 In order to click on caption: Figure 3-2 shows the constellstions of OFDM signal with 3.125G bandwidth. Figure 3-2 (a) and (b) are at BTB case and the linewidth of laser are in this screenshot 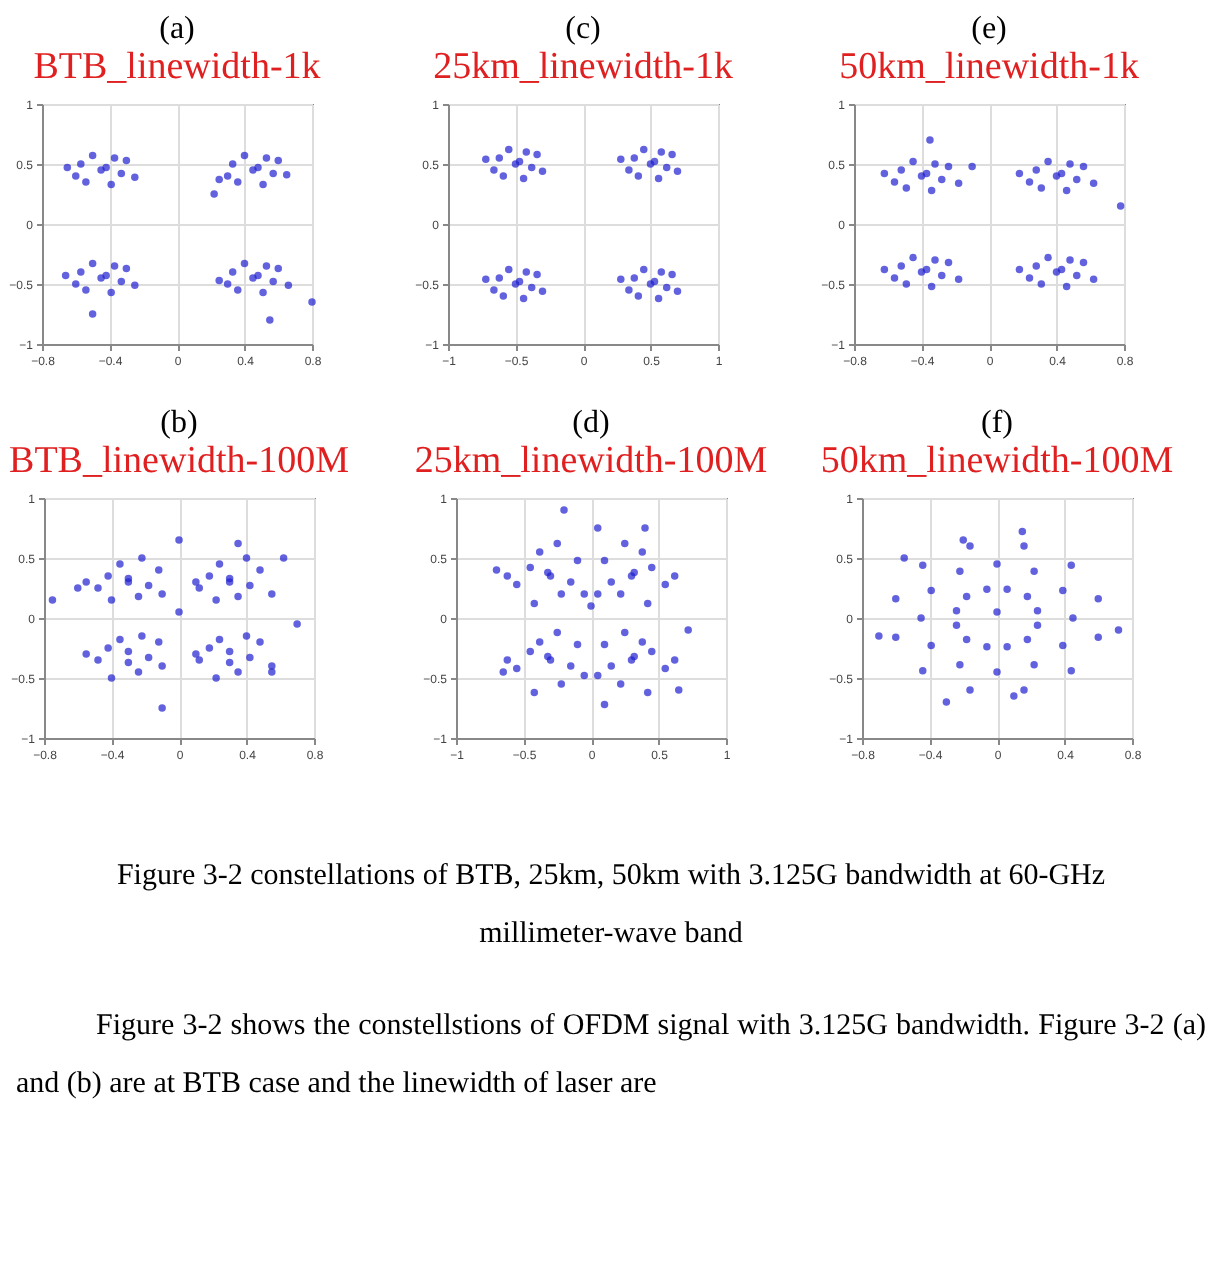, I will do `click(611, 1055)`.